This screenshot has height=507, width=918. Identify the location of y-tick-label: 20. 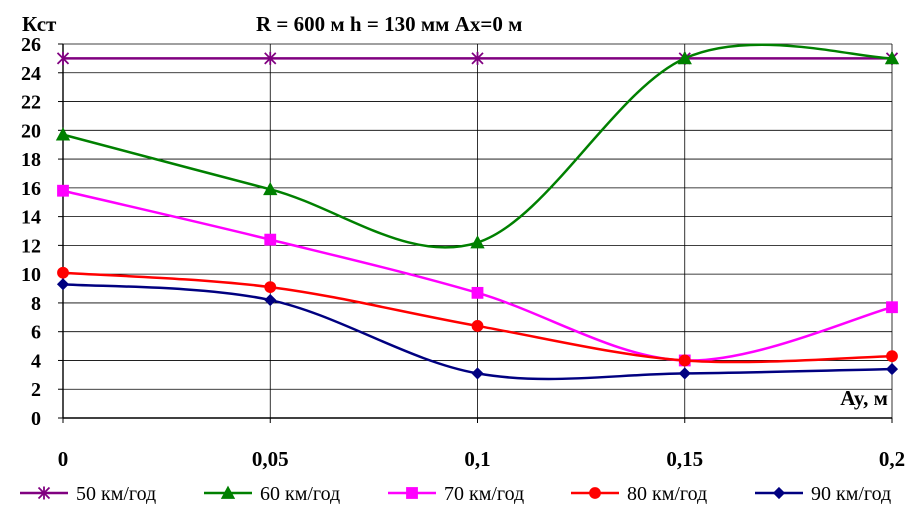
(31, 131).